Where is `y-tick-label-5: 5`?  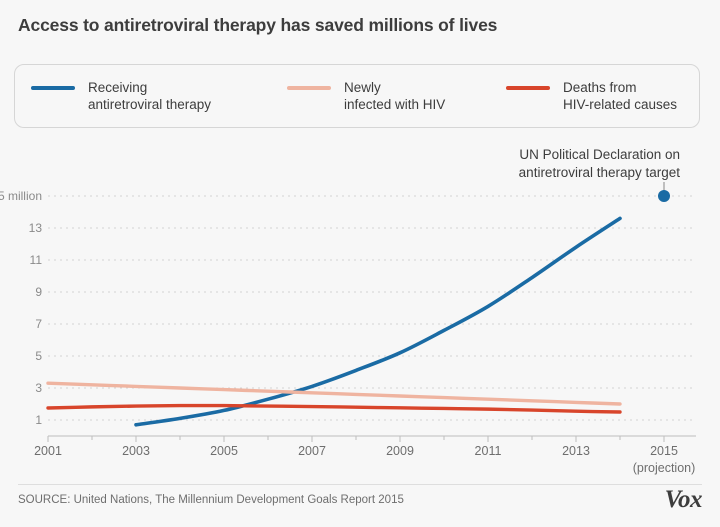
y-tick-label-5: 5 is located at coordinates (38, 356).